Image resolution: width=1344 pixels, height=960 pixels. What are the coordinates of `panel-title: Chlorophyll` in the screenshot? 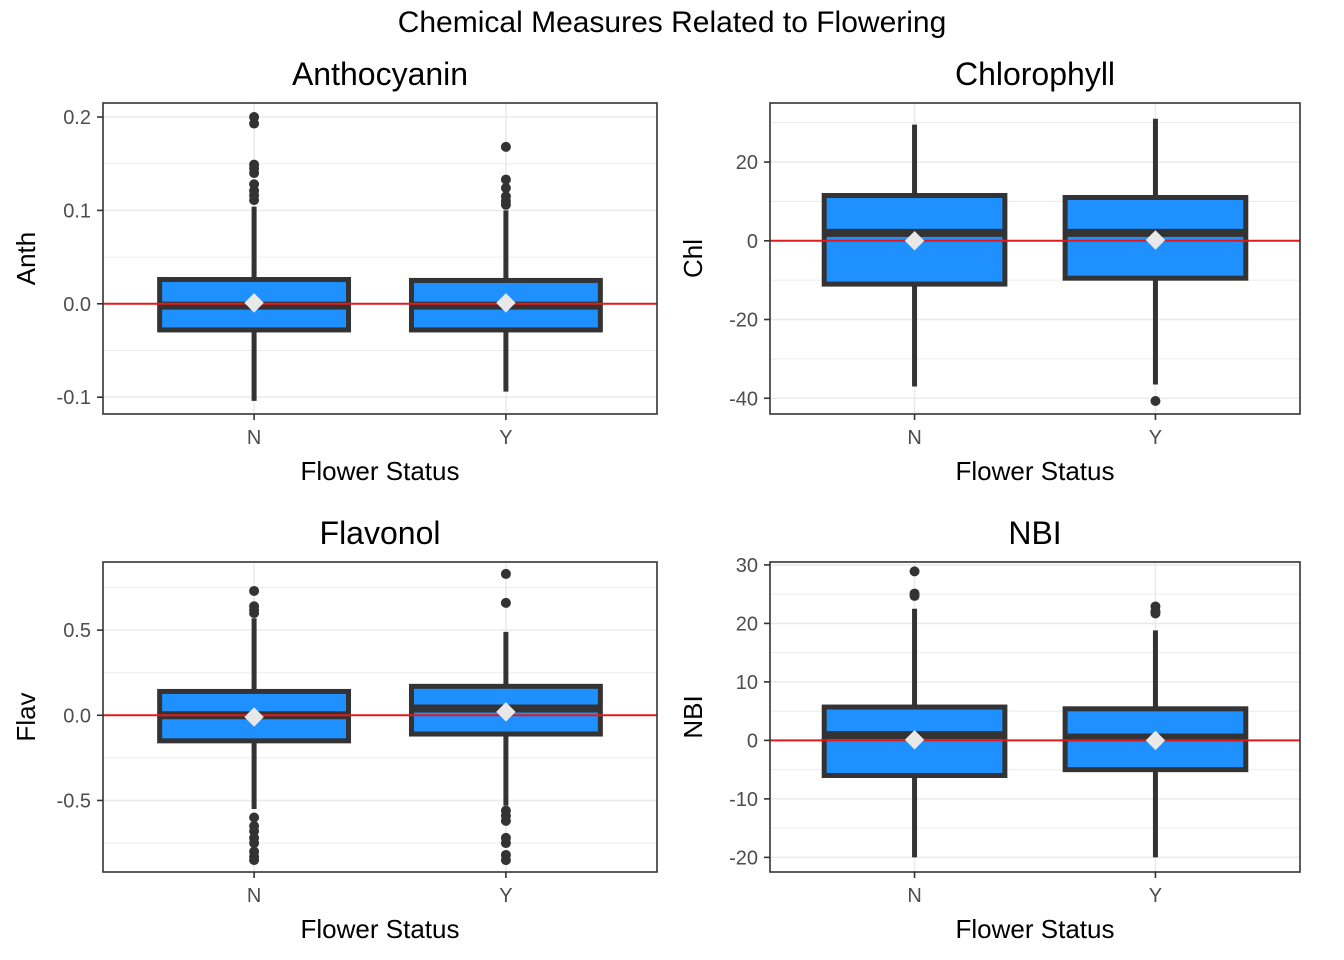 It's located at (1035, 74).